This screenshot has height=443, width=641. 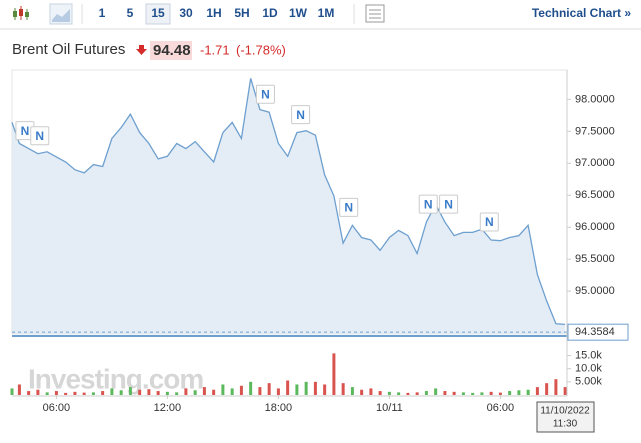 I want to click on volume-tick-label: 10.0k, so click(x=588, y=369).